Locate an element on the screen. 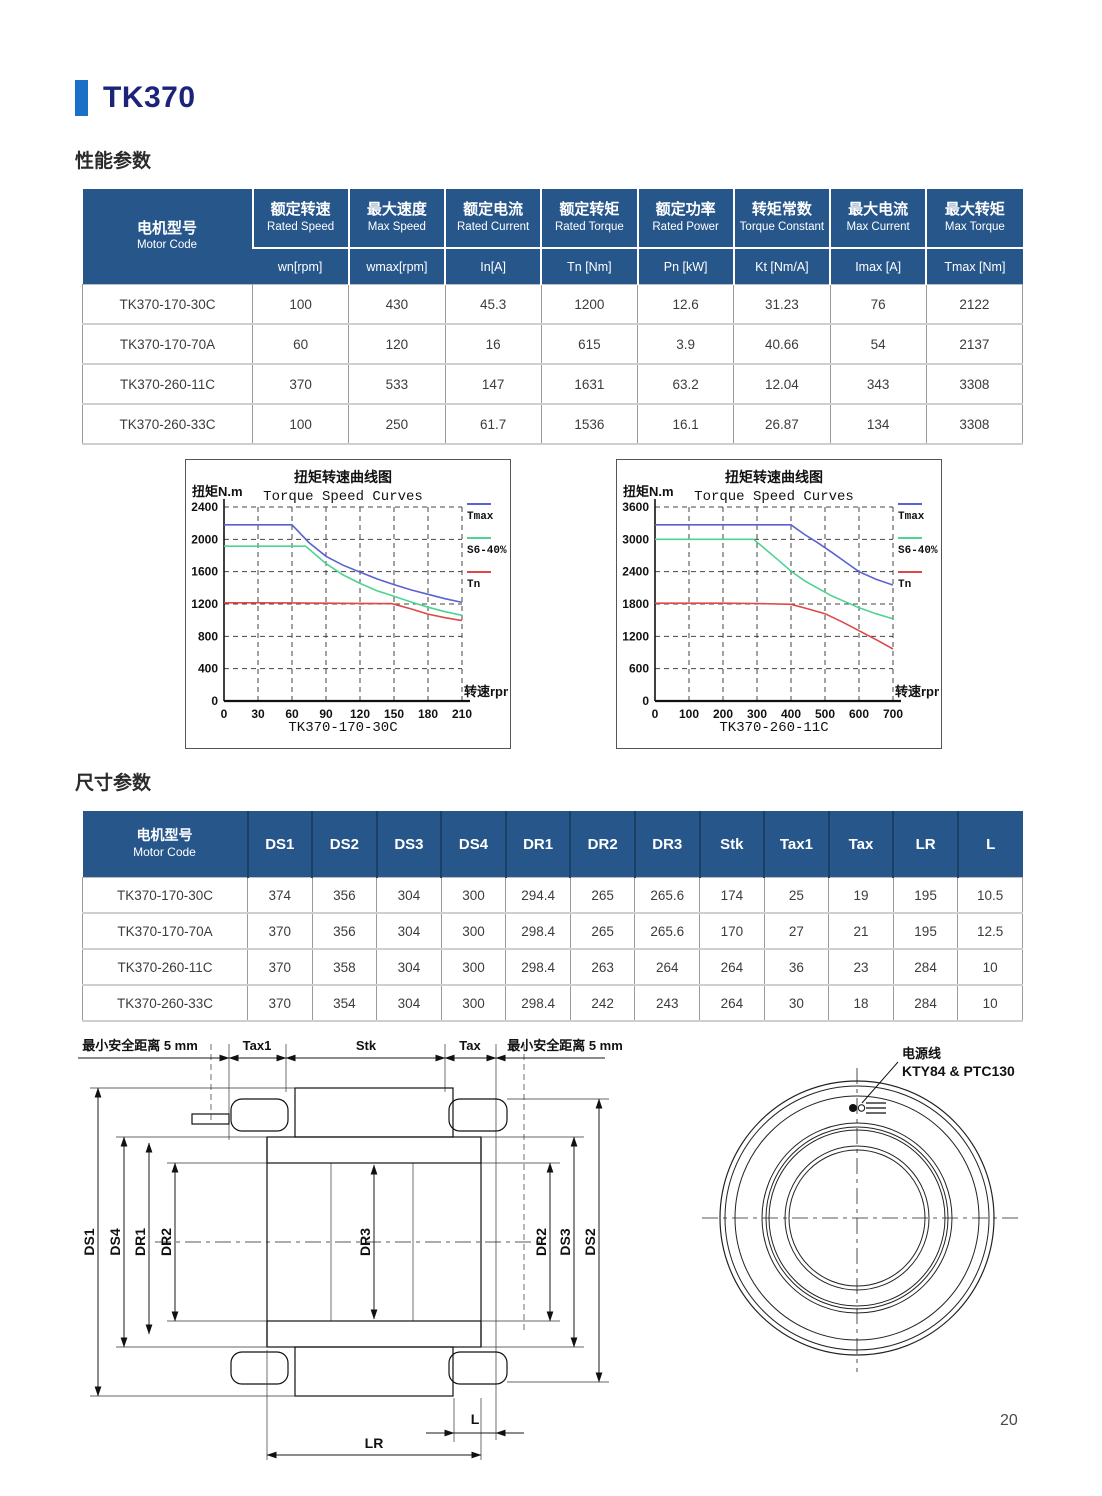 This screenshot has height=1496, width=1102. series-S6-40% is located at coordinates (343, 581).